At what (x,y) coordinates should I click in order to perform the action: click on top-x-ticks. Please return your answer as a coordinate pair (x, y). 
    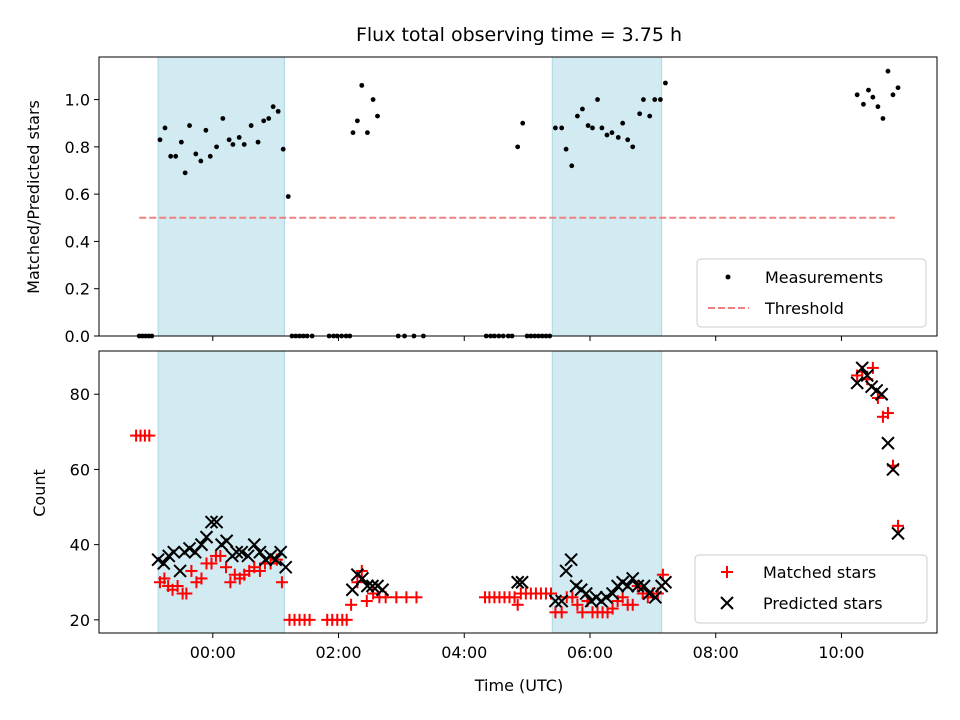
    Looking at the image, I should click on (527, 338).